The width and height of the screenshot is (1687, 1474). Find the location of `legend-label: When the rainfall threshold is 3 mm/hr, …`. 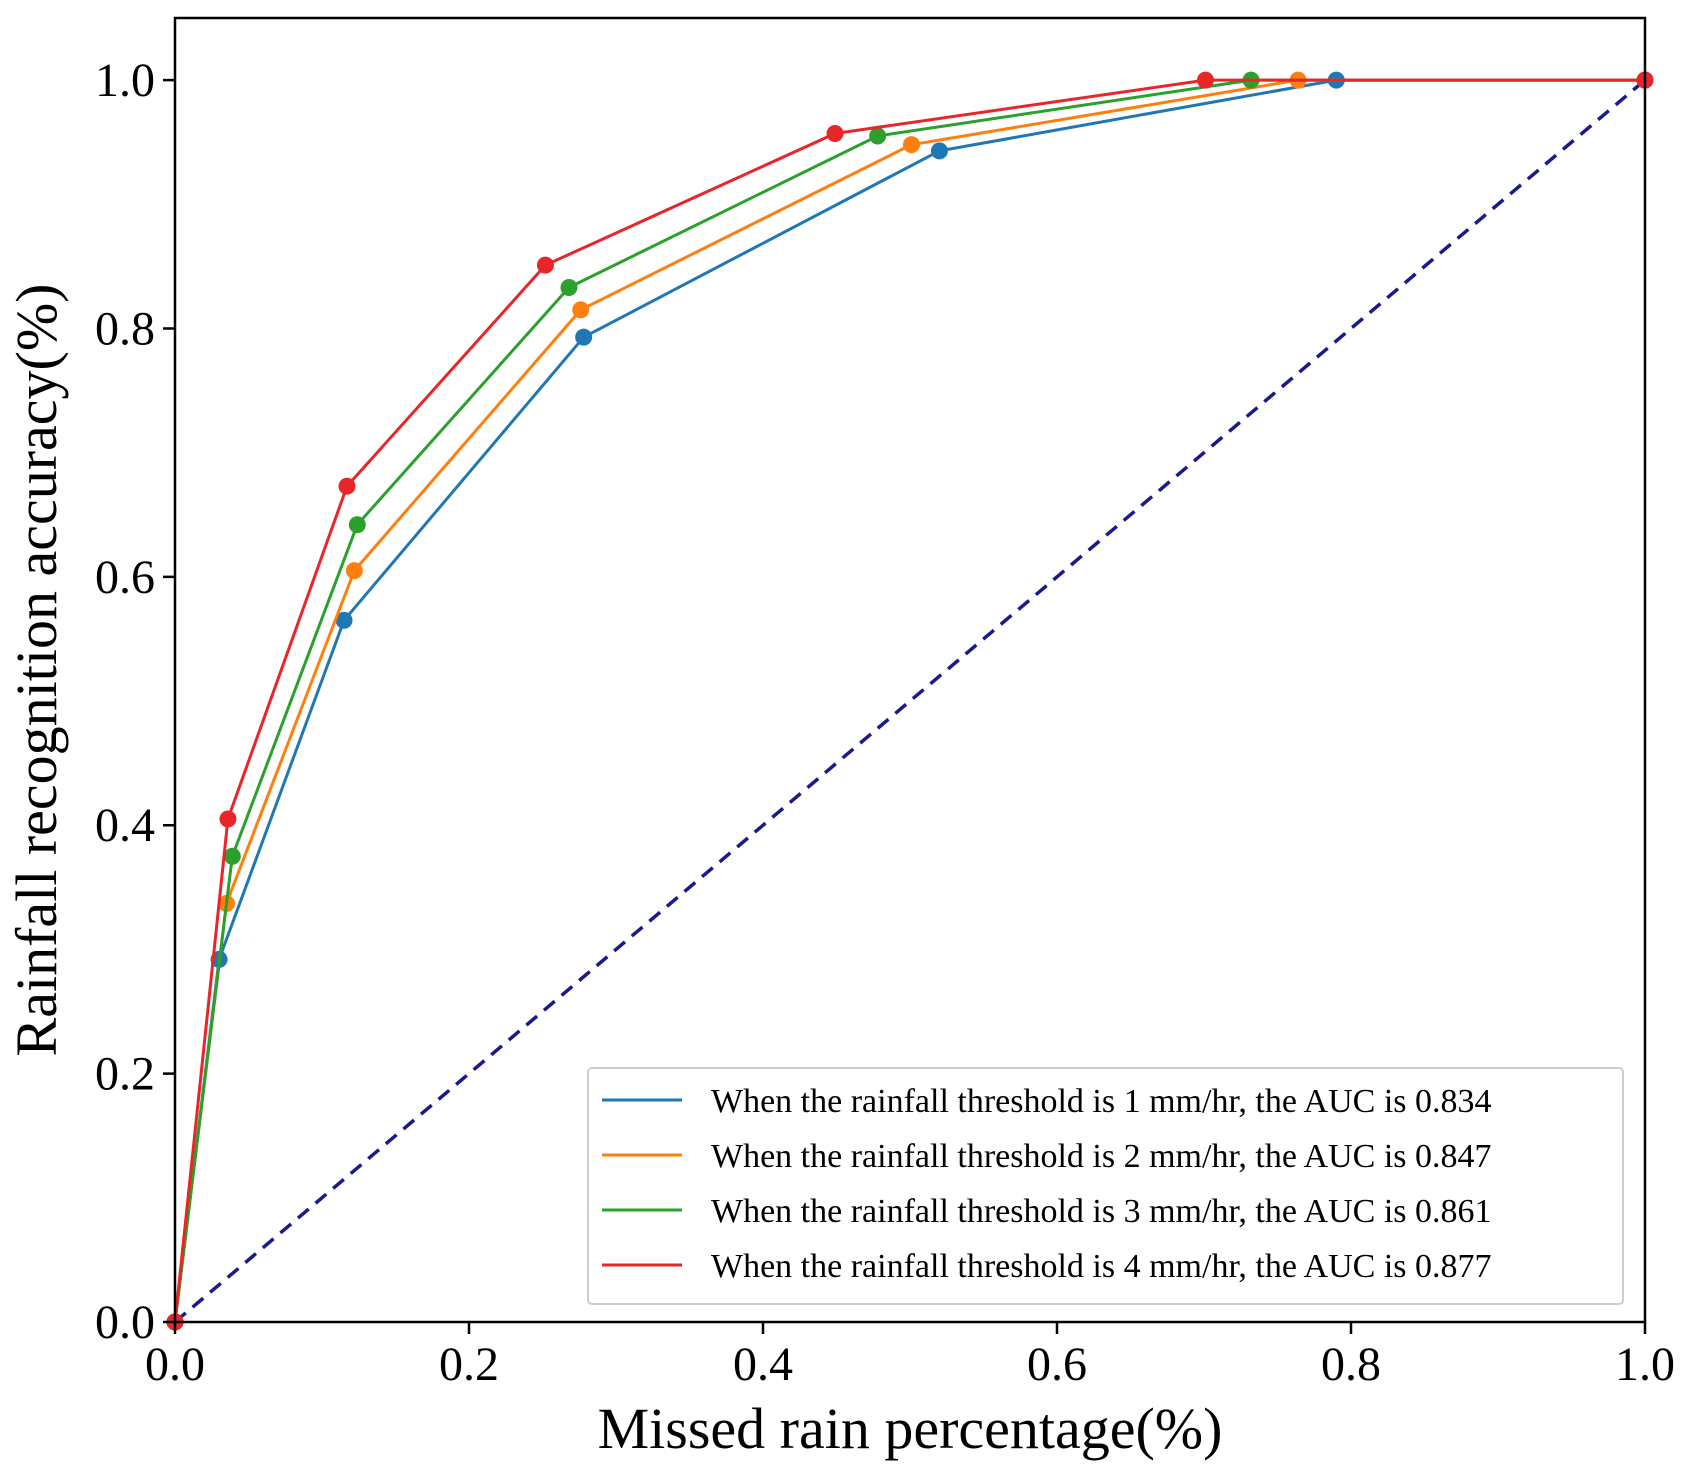

legend-label: When the rainfall threshold is 3 mm/hr, … is located at coordinates (1101, 1211).